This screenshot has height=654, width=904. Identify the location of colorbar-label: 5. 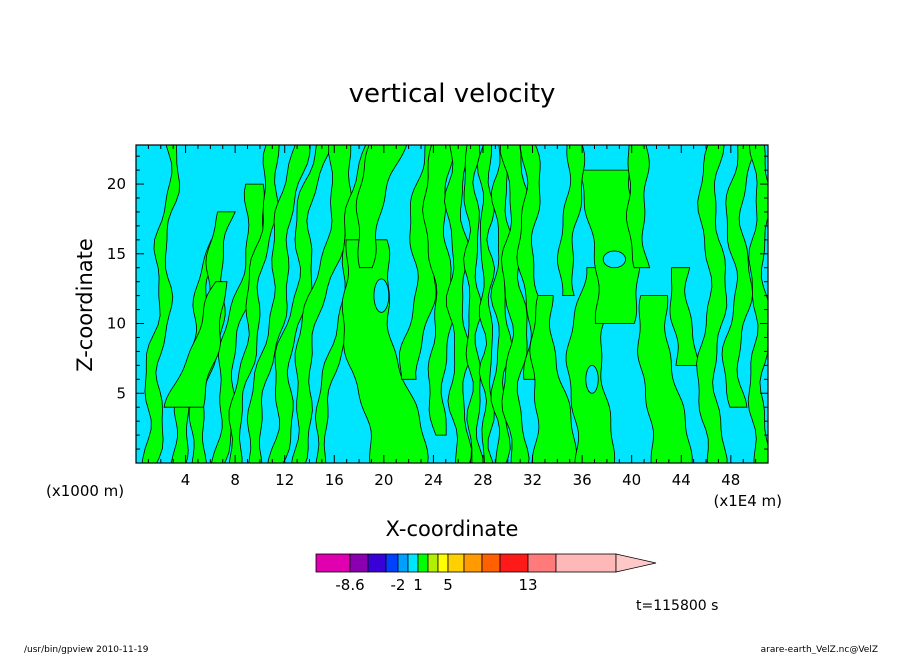
(448, 585).